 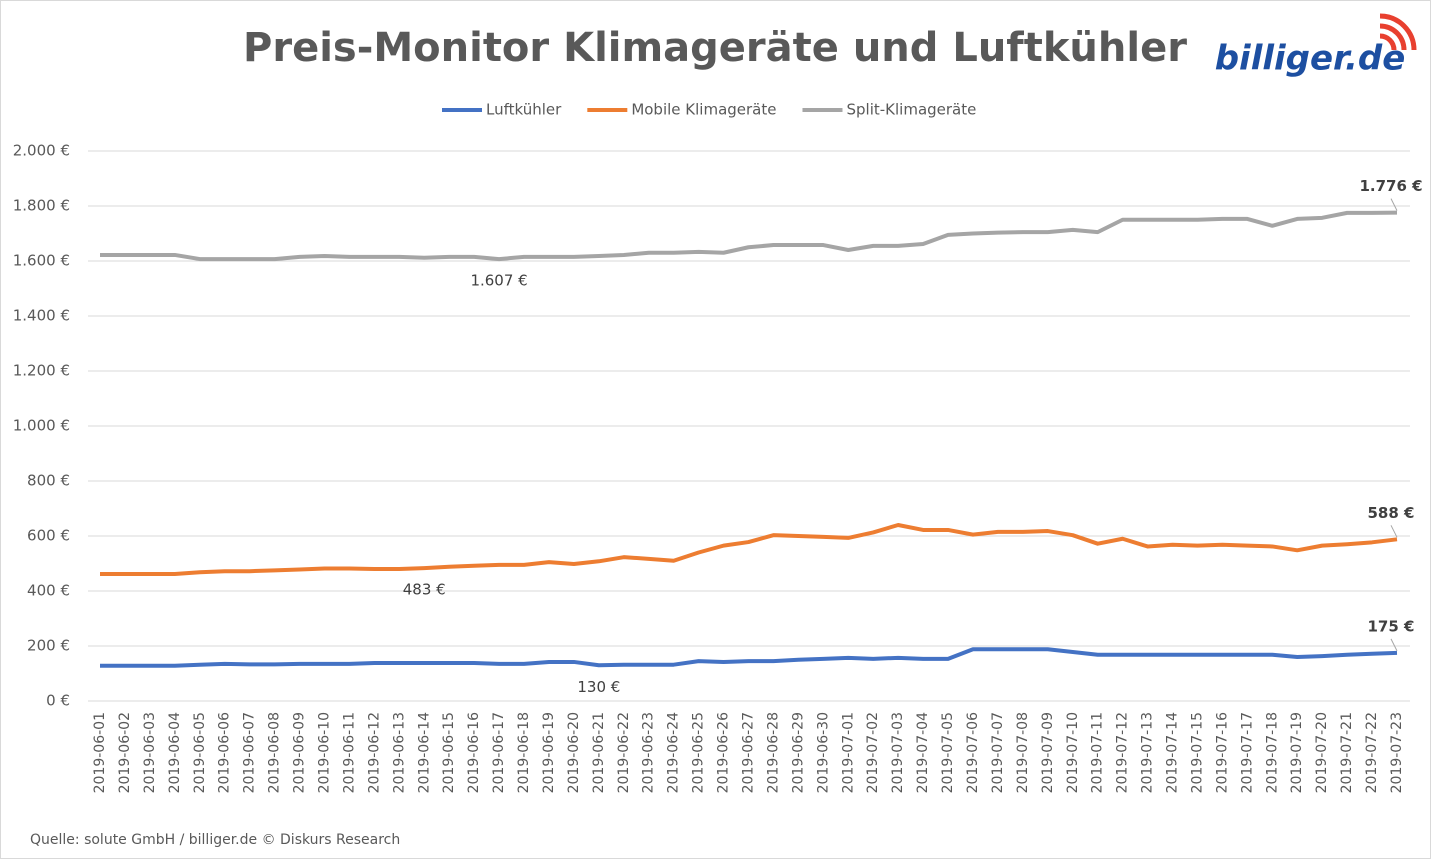 What do you see at coordinates (1390, 186) in the screenshot?
I see `data-label: 1.776 €` at bounding box center [1390, 186].